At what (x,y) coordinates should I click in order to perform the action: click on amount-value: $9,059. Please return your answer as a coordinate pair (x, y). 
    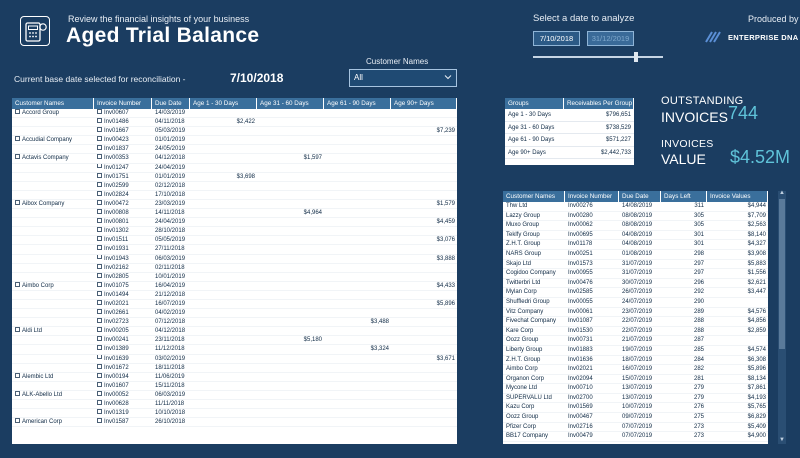
    Looking at the image, I should click on (445, 276).